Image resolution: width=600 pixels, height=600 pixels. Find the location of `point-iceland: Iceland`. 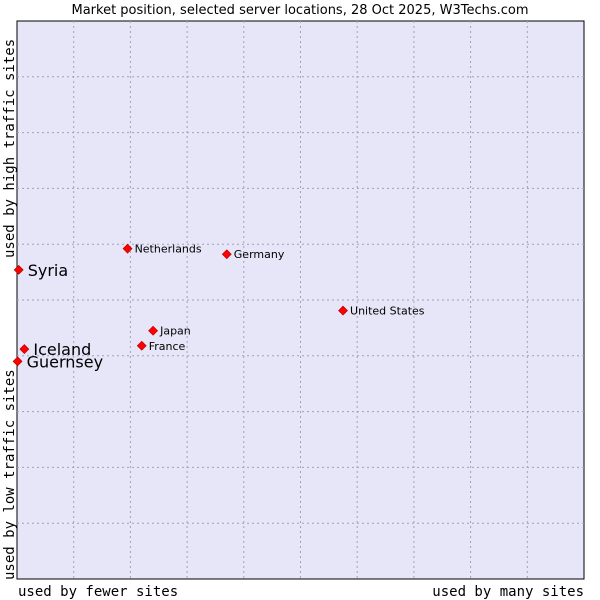

point-iceland: Iceland is located at coordinates (55, 349).